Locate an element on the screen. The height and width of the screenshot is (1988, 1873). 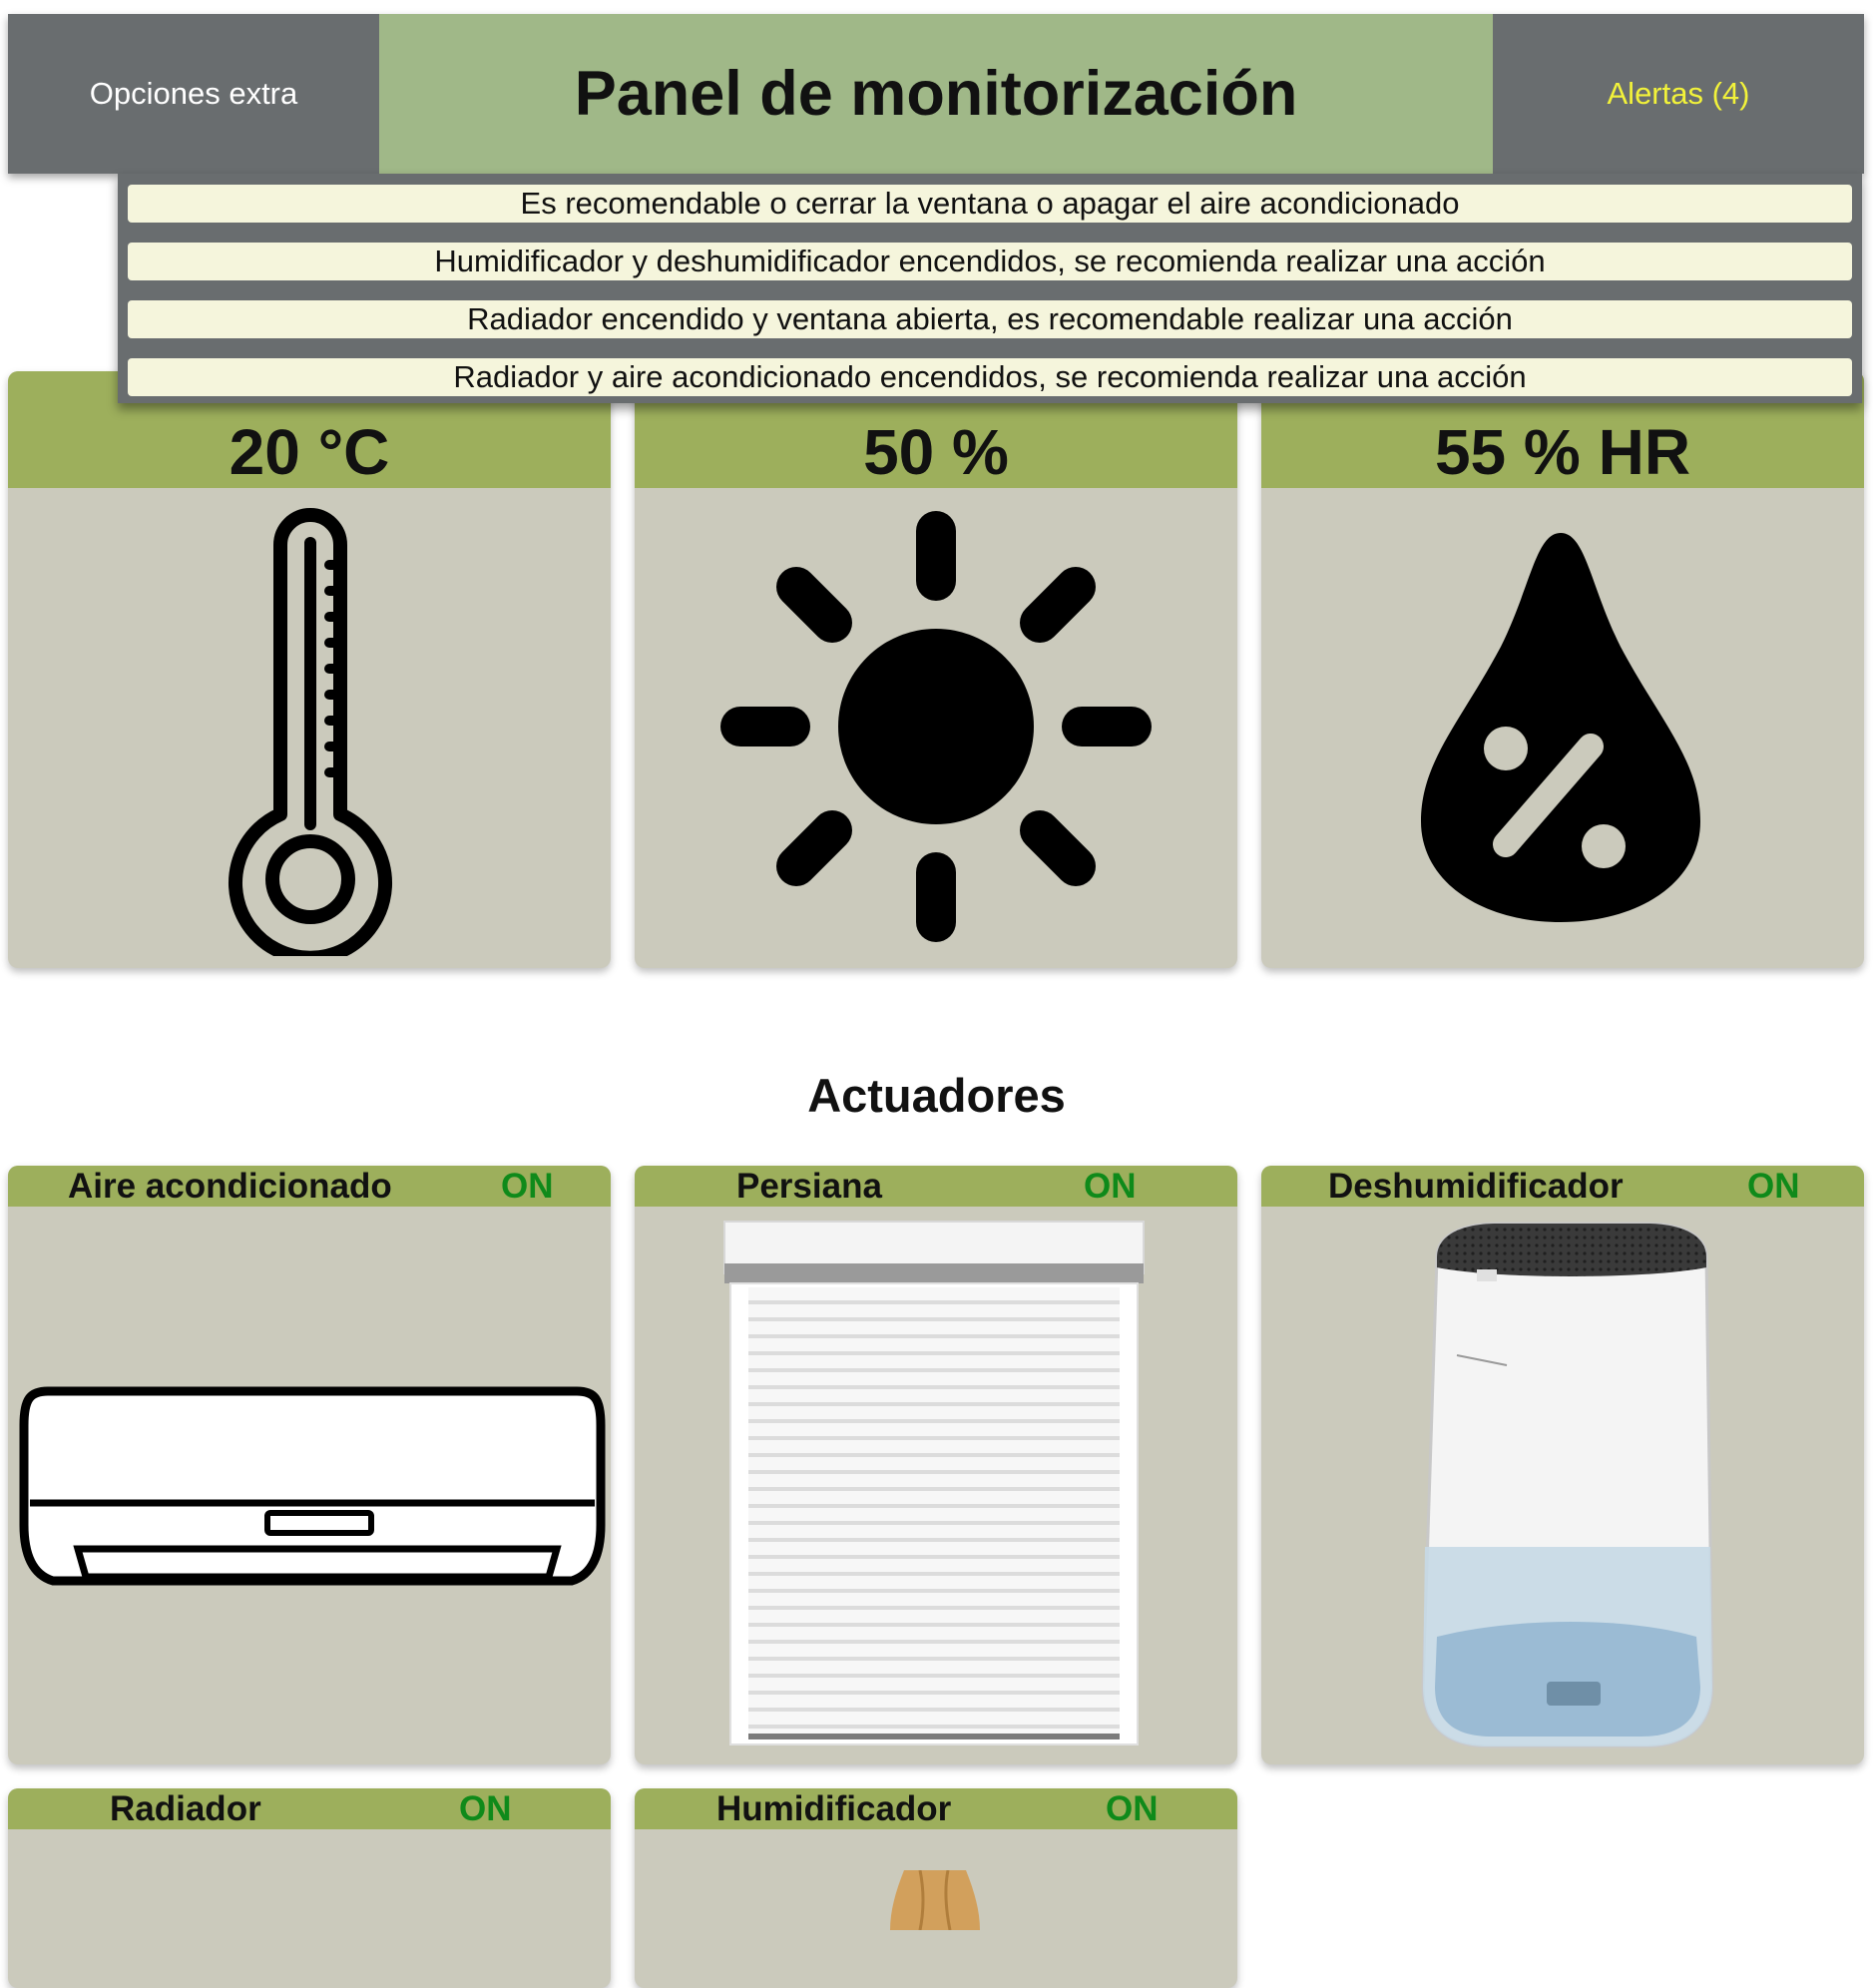
actuator-name: Aire acondicionado is located at coordinates (230, 1186).